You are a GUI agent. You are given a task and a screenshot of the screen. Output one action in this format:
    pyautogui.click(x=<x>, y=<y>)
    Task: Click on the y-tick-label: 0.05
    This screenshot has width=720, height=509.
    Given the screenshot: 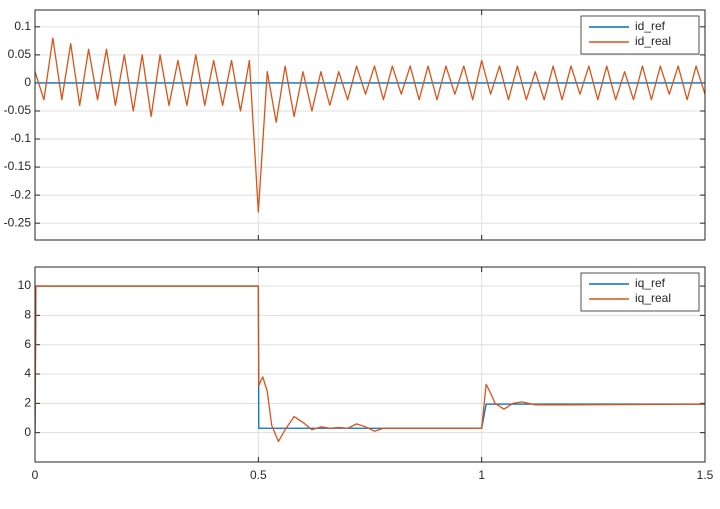 What is the action you would take?
    pyautogui.click(x=20, y=54)
    